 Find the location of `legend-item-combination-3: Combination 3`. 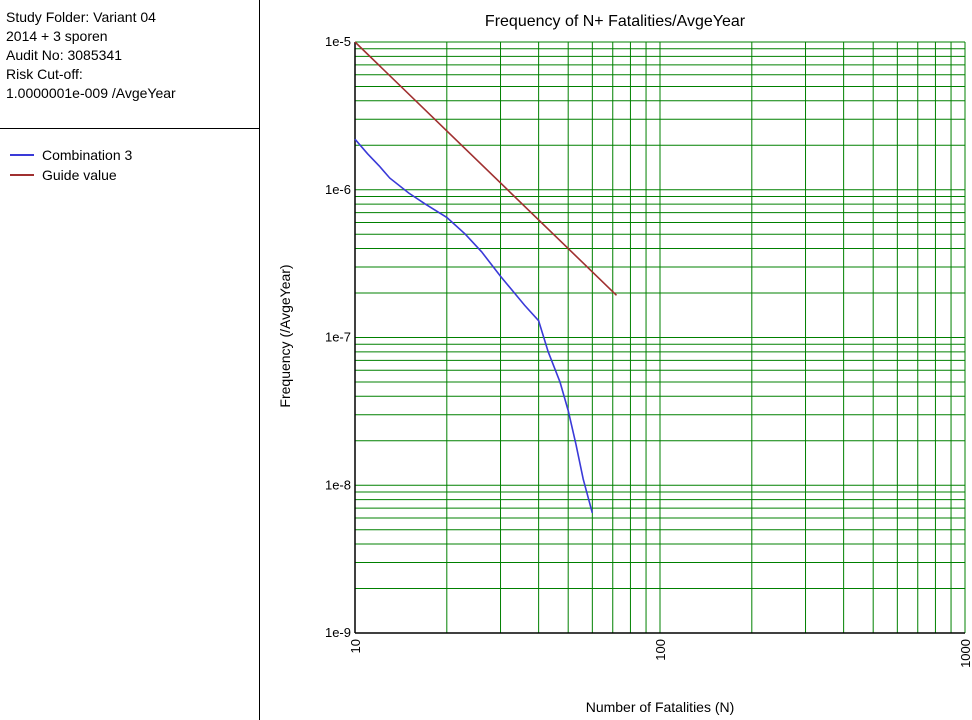

legend-item-combination-3: Combination 3 is located at coordinates (71, 155).